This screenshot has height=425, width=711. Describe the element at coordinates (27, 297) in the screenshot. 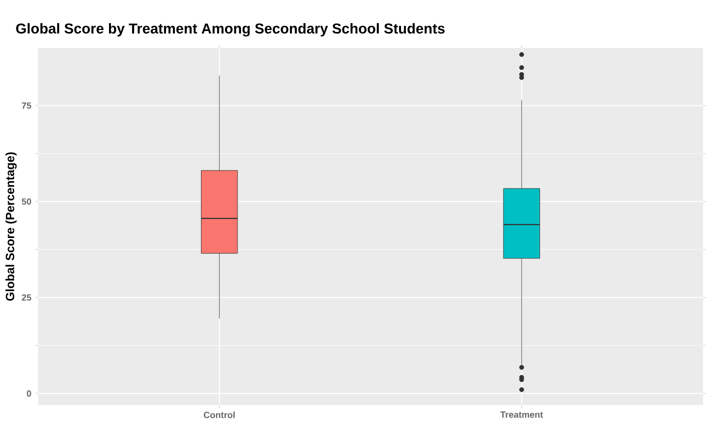

I see `y-tick-label: 25` at that location.